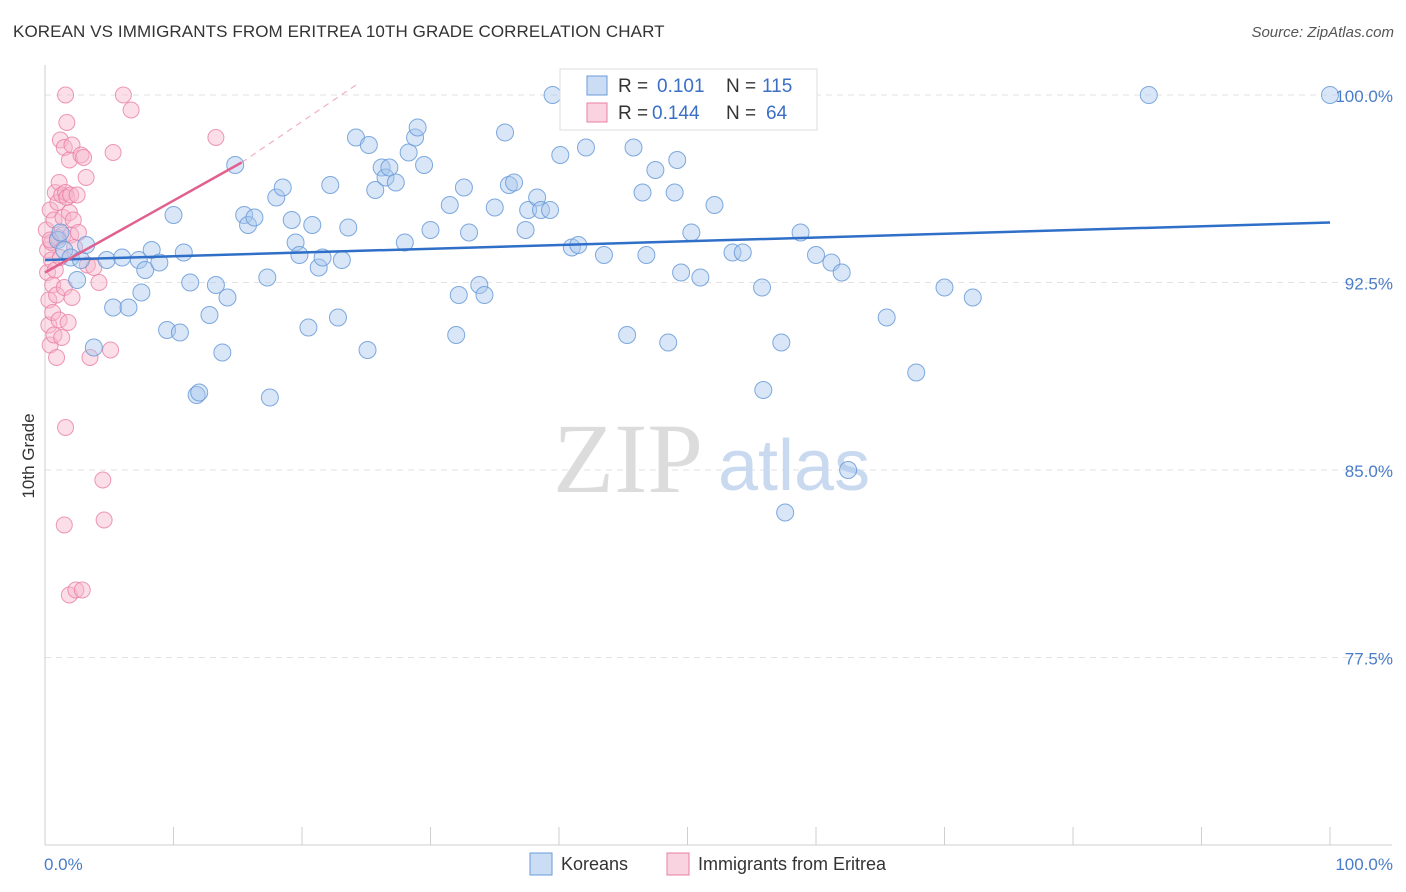 Image resolution: width=1406 pixels, height=892 pixels. What do you see at coordinates (1369, 284) in the screenshot?
I see `y-tick-label: 92.5%` at bounding box center [1369, 284].